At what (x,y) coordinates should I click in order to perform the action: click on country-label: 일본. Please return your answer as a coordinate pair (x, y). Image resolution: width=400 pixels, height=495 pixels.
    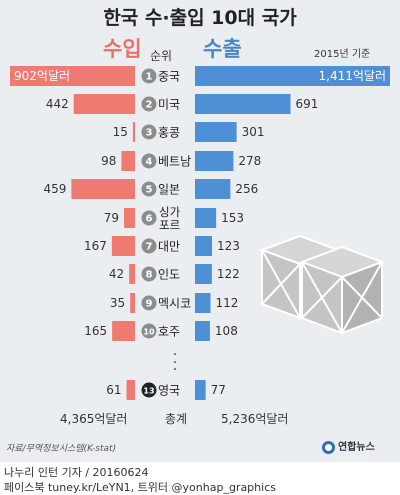
    Looking at the image, I should click on (169, 190).